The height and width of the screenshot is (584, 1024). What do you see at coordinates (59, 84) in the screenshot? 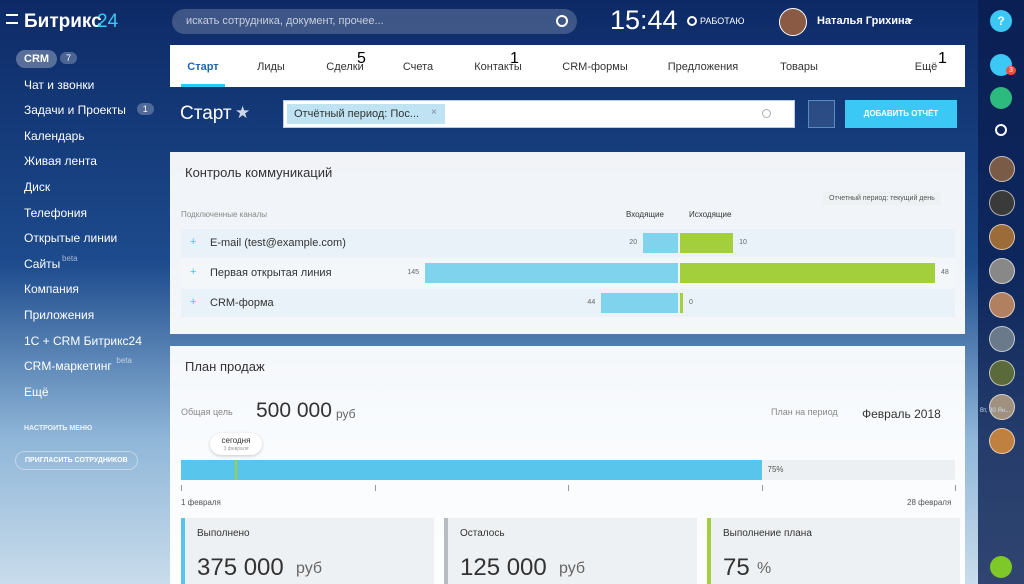
I see `menu-item: Чат и звонки` at bounding box center [59, 84].